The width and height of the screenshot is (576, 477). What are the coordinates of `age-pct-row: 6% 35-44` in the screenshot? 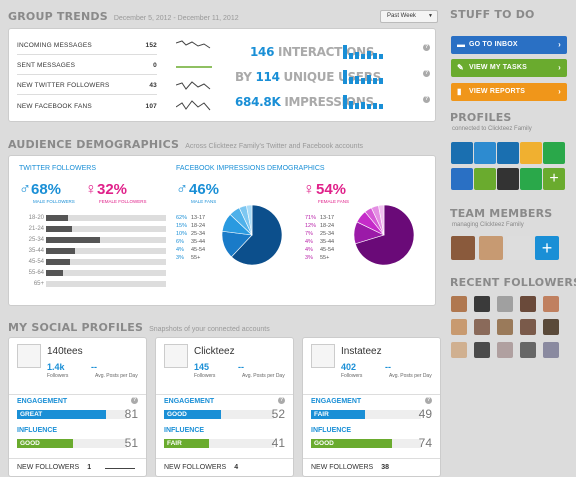 It's located at (190, 242).